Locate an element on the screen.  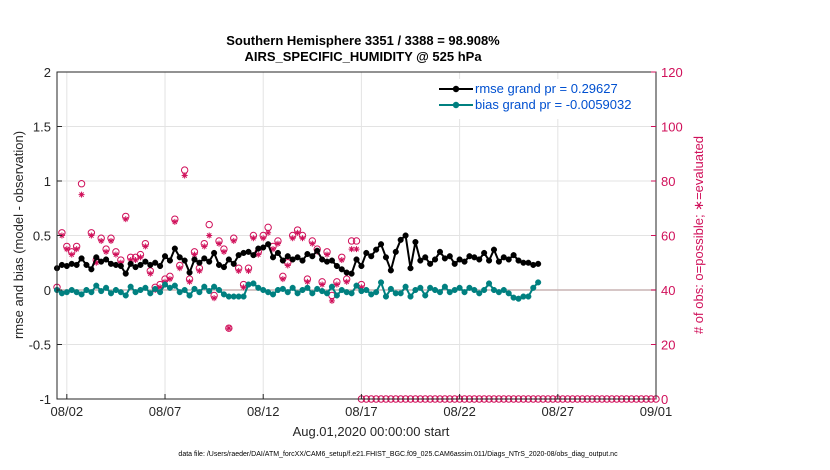
x-axis-label: Aug.01,2020 00:00:00 start is located at coordinates (371, 431).